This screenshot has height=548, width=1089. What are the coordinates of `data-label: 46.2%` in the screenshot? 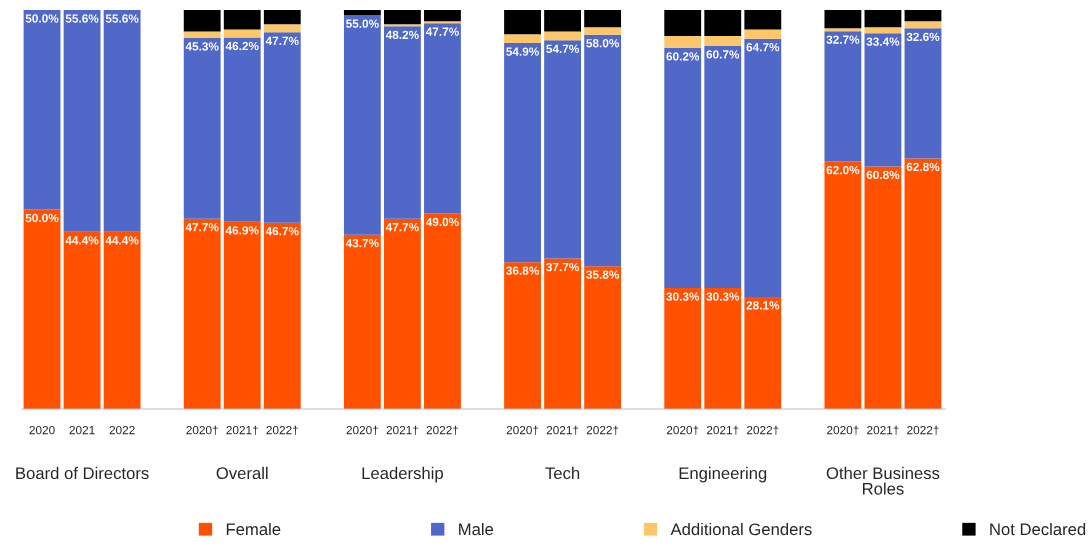 It's located at (242, 46).